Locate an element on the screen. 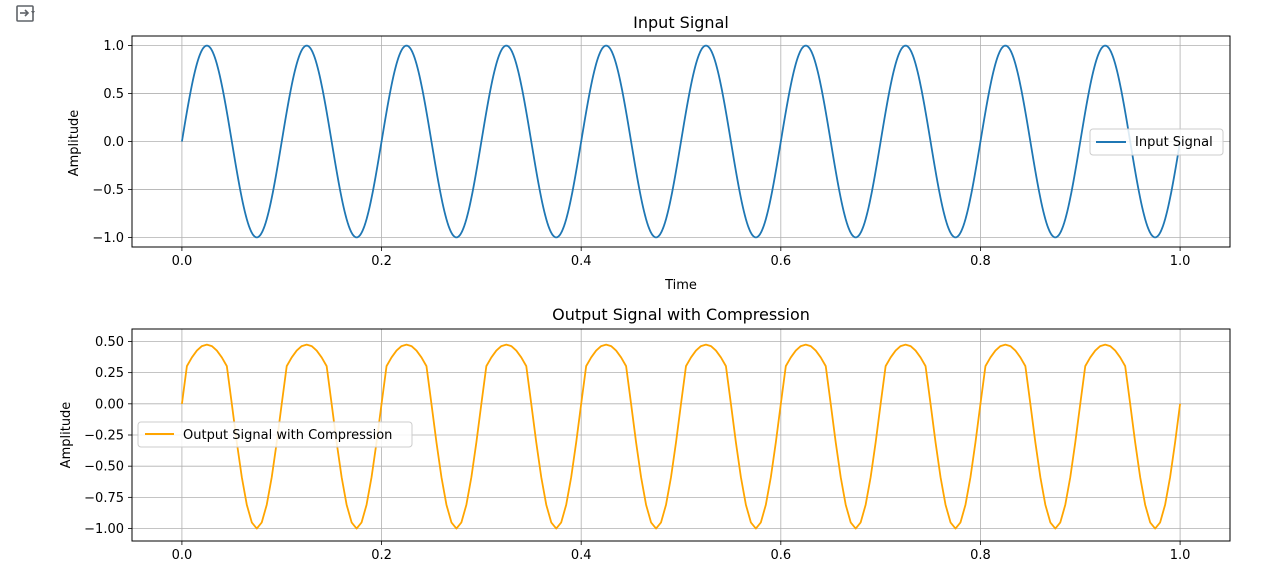 The width and height of the screenshot is (1264, 566). y-tick-label: 0.50 is located at coordinates (109, 342).